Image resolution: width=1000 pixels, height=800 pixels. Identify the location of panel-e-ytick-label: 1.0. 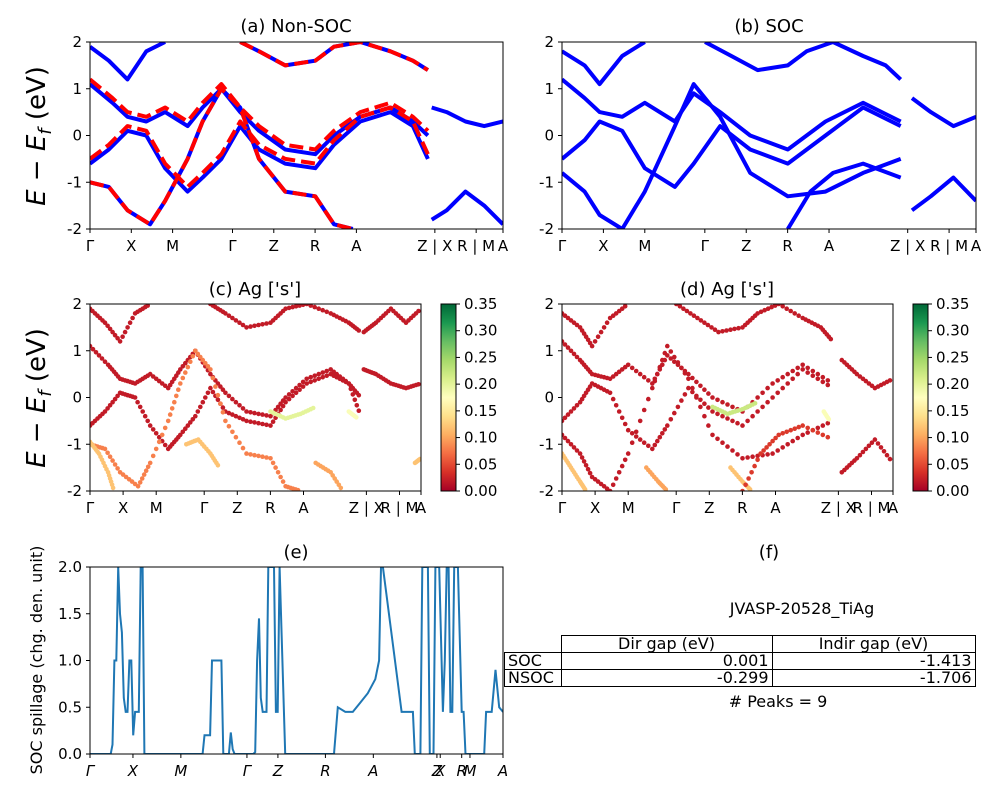
(70, 661).